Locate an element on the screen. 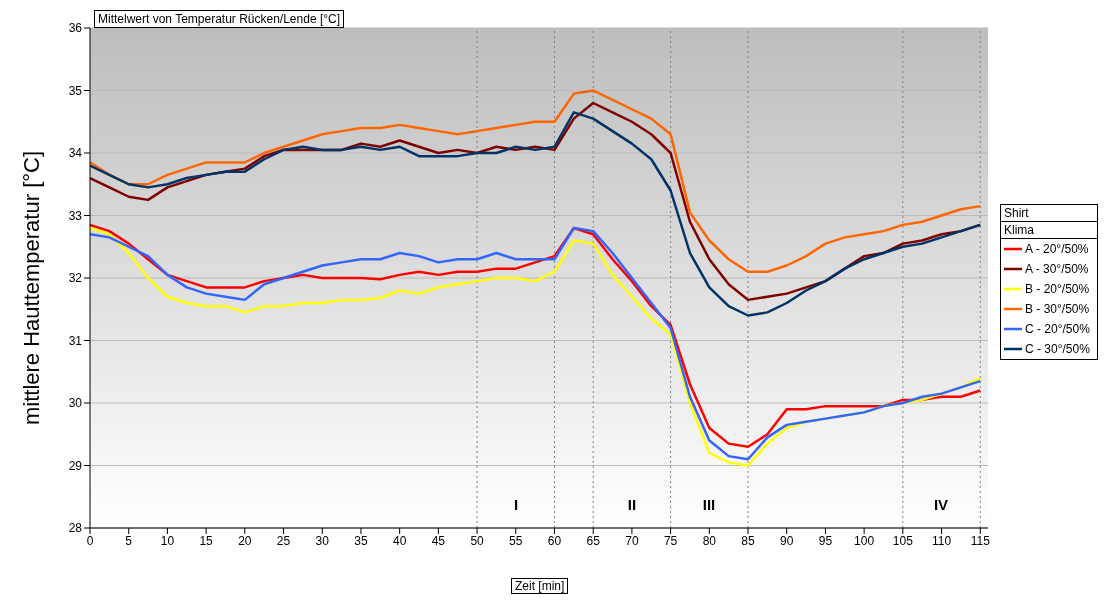  legend-label: A - 30°/50% is located at coordinates (1057, 269).